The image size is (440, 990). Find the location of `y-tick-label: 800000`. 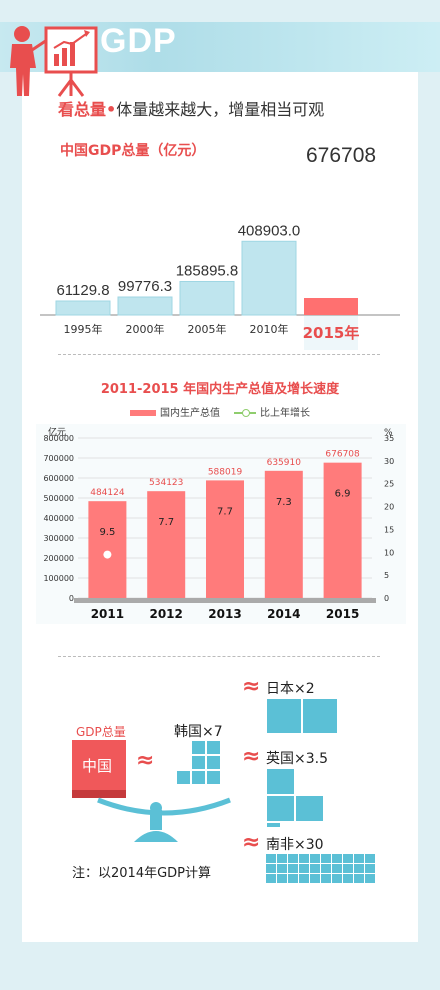

y-tick-label: 800000 is located at coordinates (58, 438).